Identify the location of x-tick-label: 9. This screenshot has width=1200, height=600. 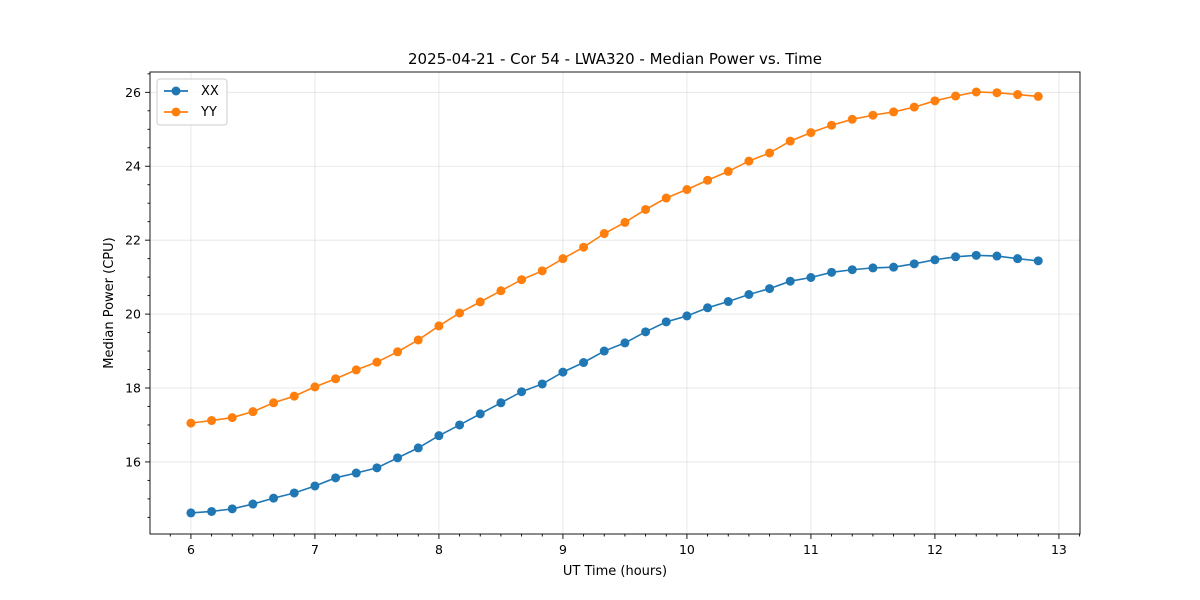
(563, 549).